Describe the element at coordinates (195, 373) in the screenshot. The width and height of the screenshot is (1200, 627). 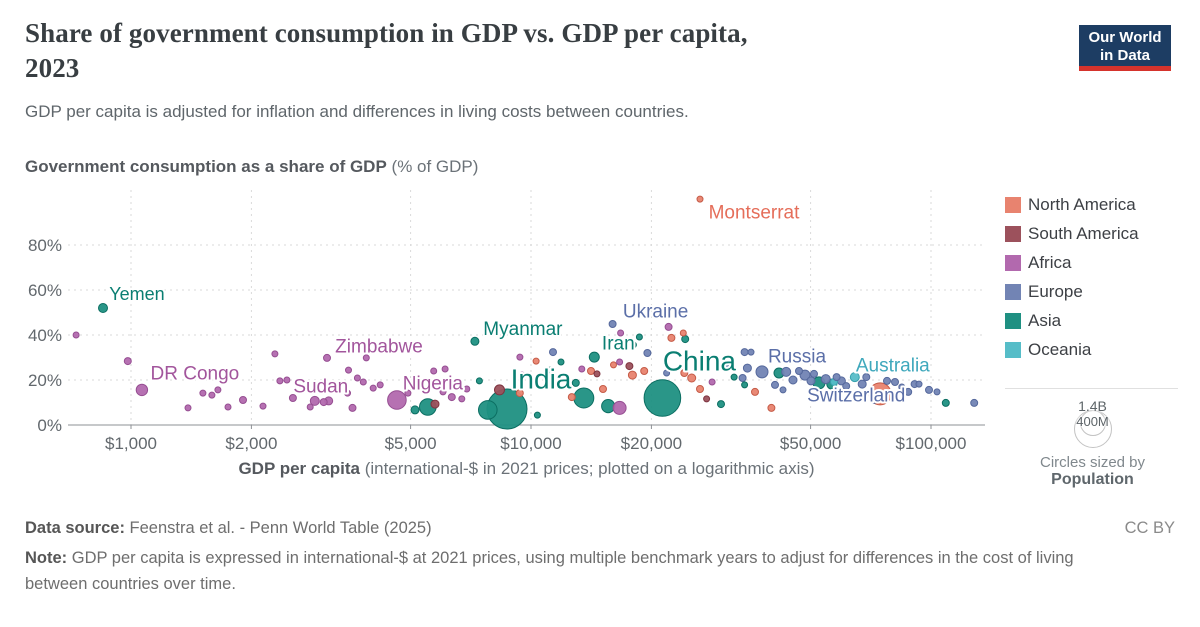
I see `country-label-dr-congo: DR Congo` at that location.